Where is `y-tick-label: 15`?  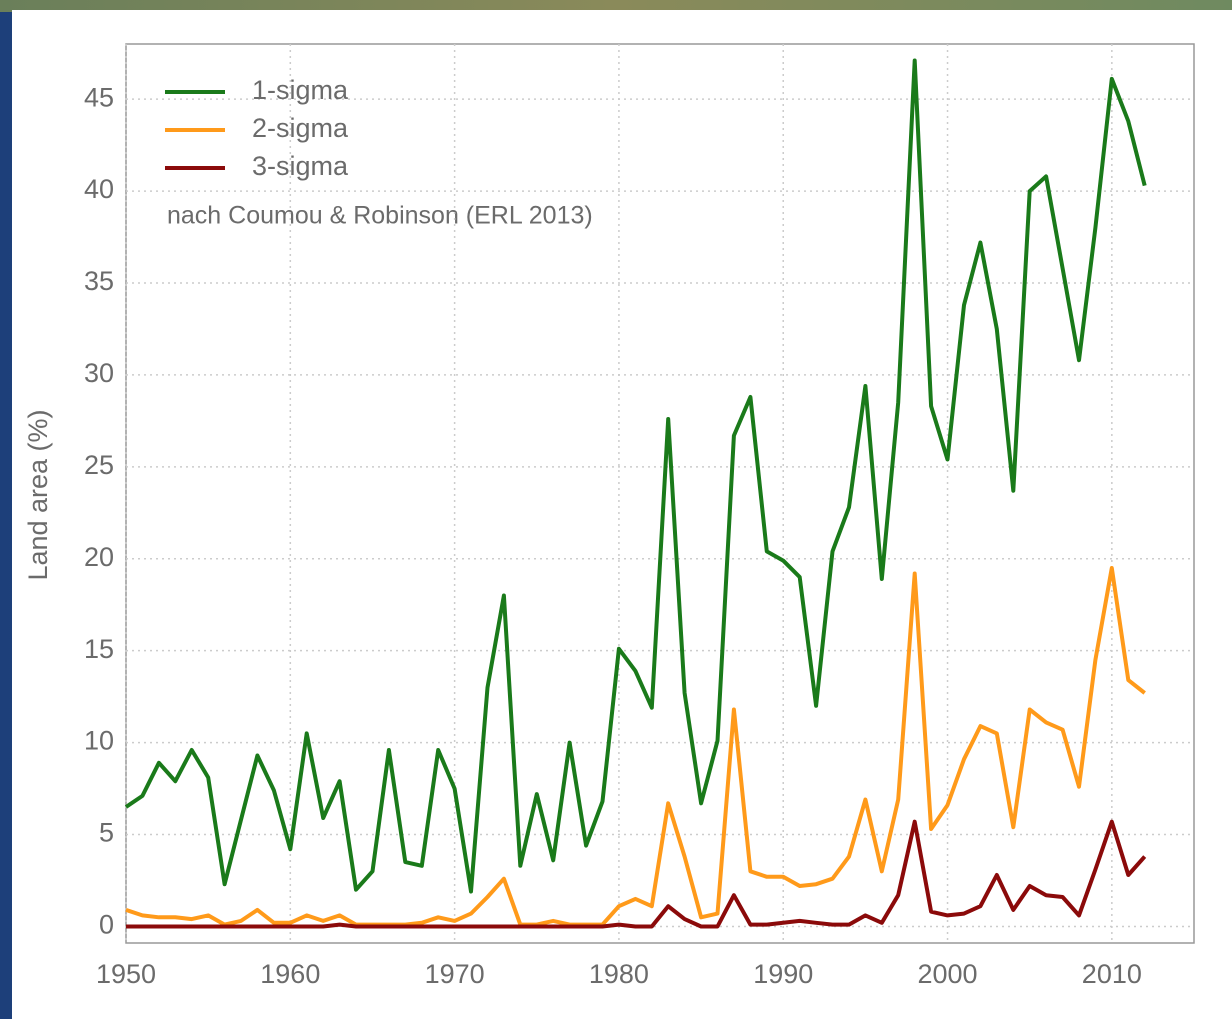
y-tick-label: 15 is located at coordinates (99, 649).